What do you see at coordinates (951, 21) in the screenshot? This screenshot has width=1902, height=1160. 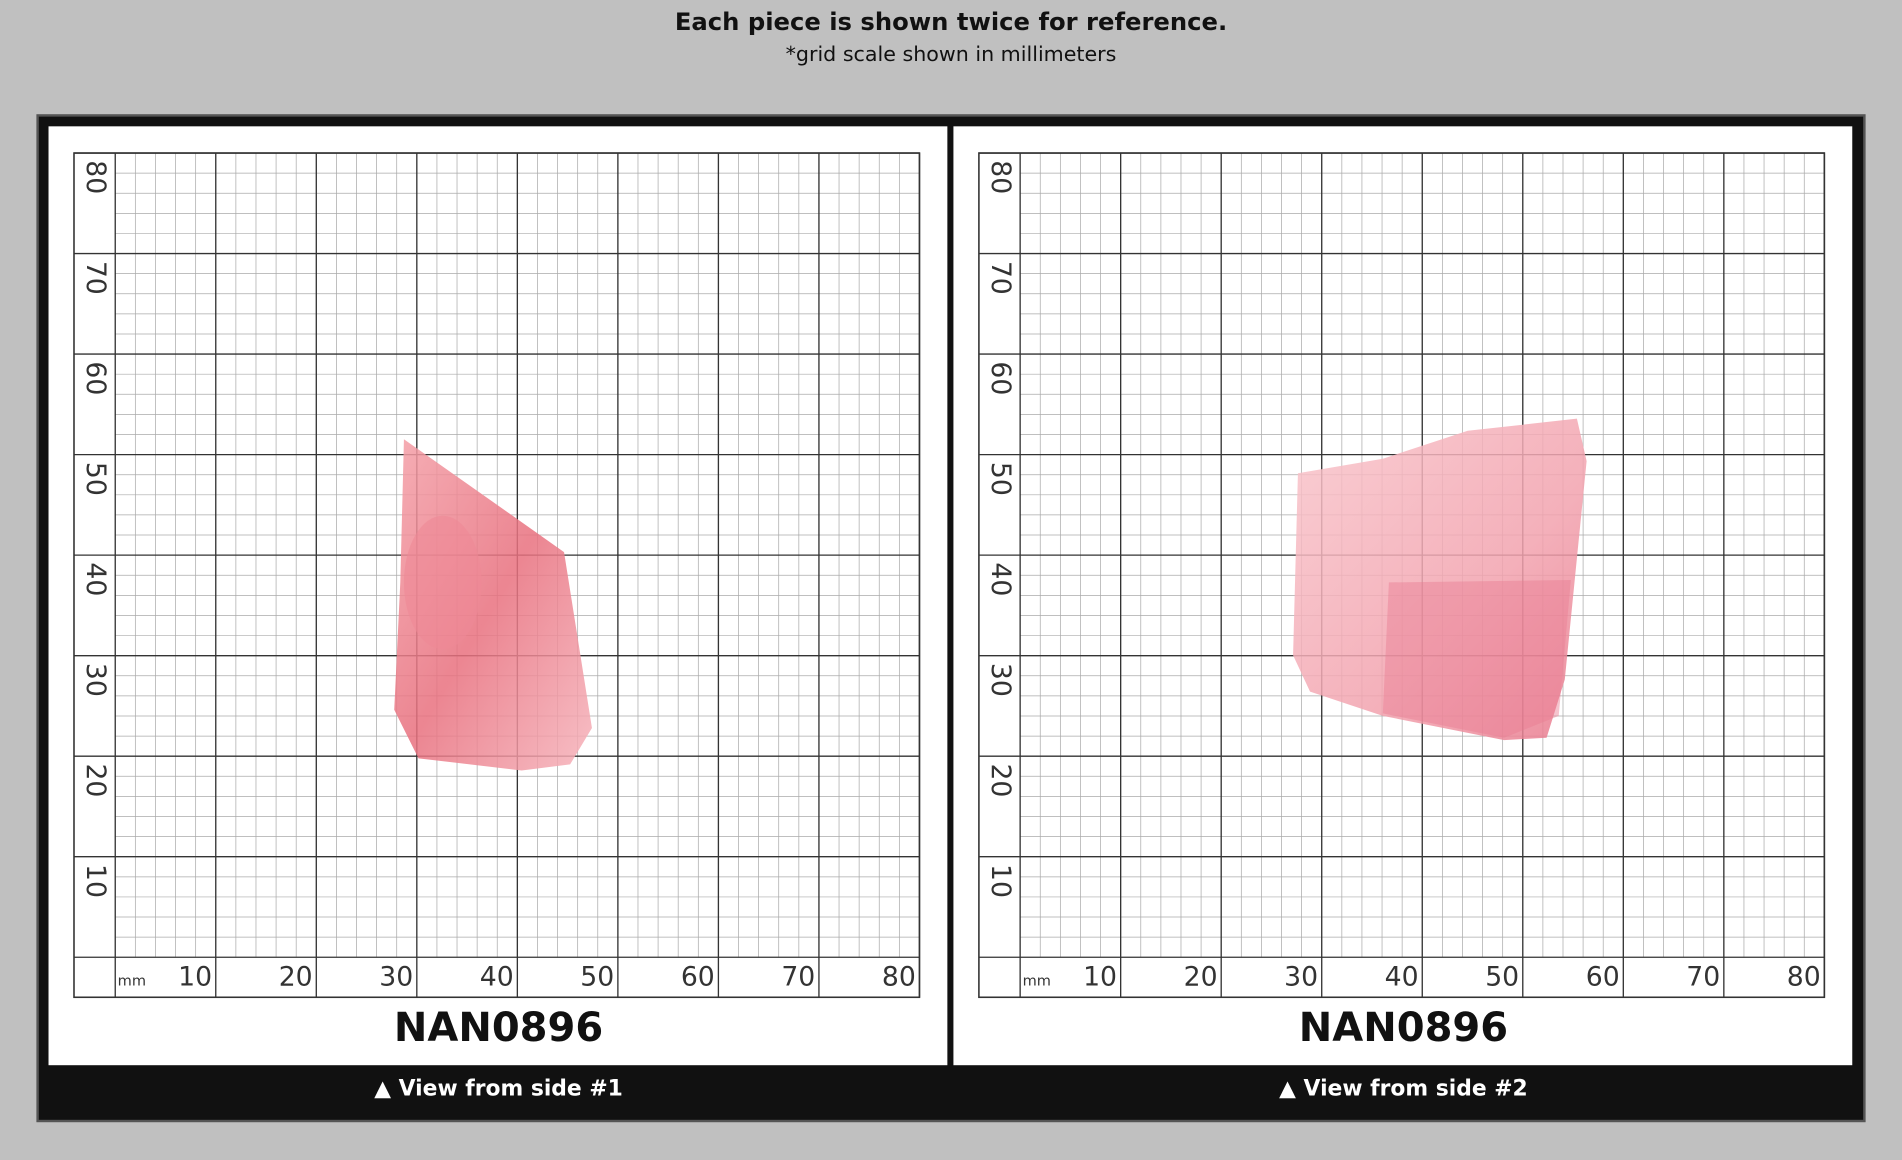 I see `title: Each piece is shown twice for reference.` at bounding box center [951, 21].